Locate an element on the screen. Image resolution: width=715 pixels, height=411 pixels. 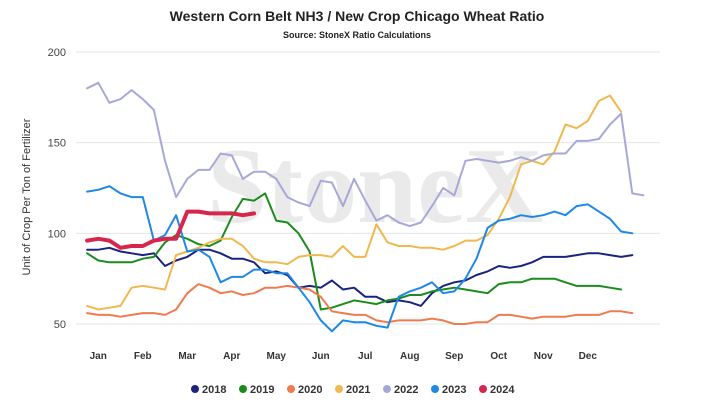
x-tick-label: Dec is located at coordinates (588, 356).